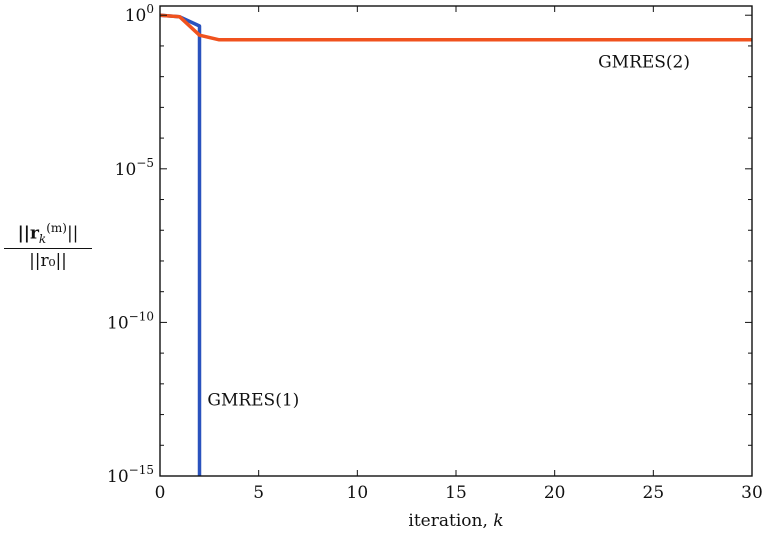 This screenshot has width=765, height=535. I want to click on x-axis-label: iteration, k, so click(455, 521).